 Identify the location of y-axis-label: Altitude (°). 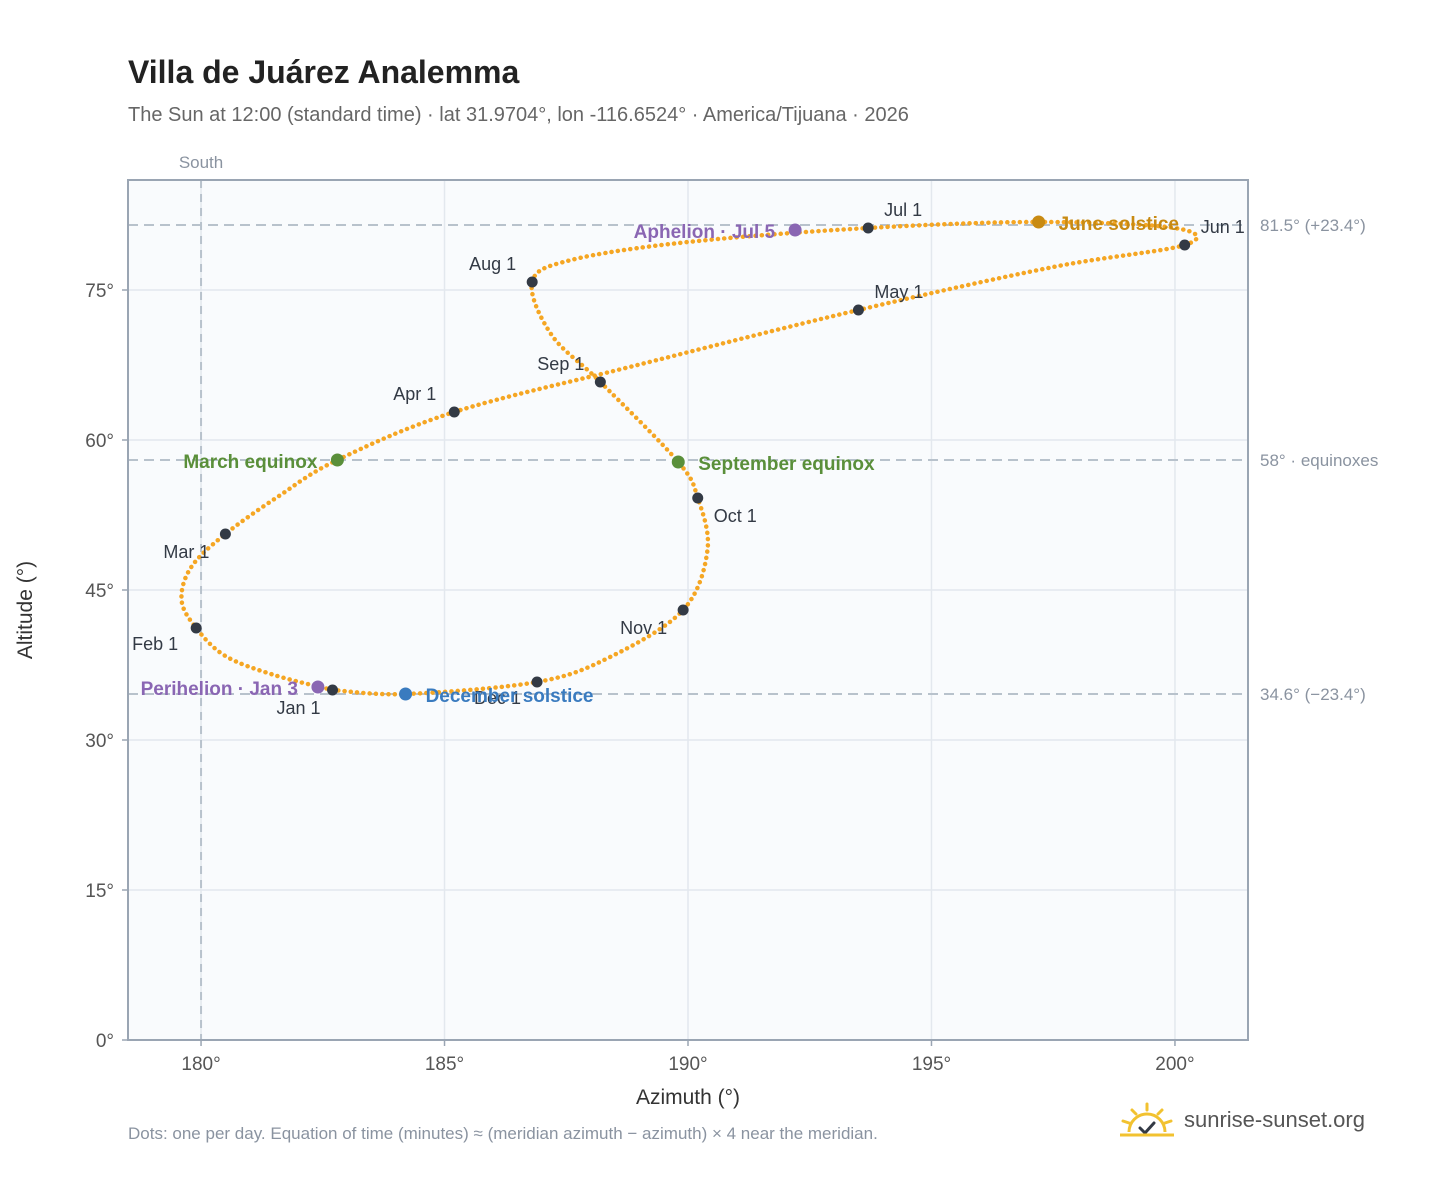
(25, 610).